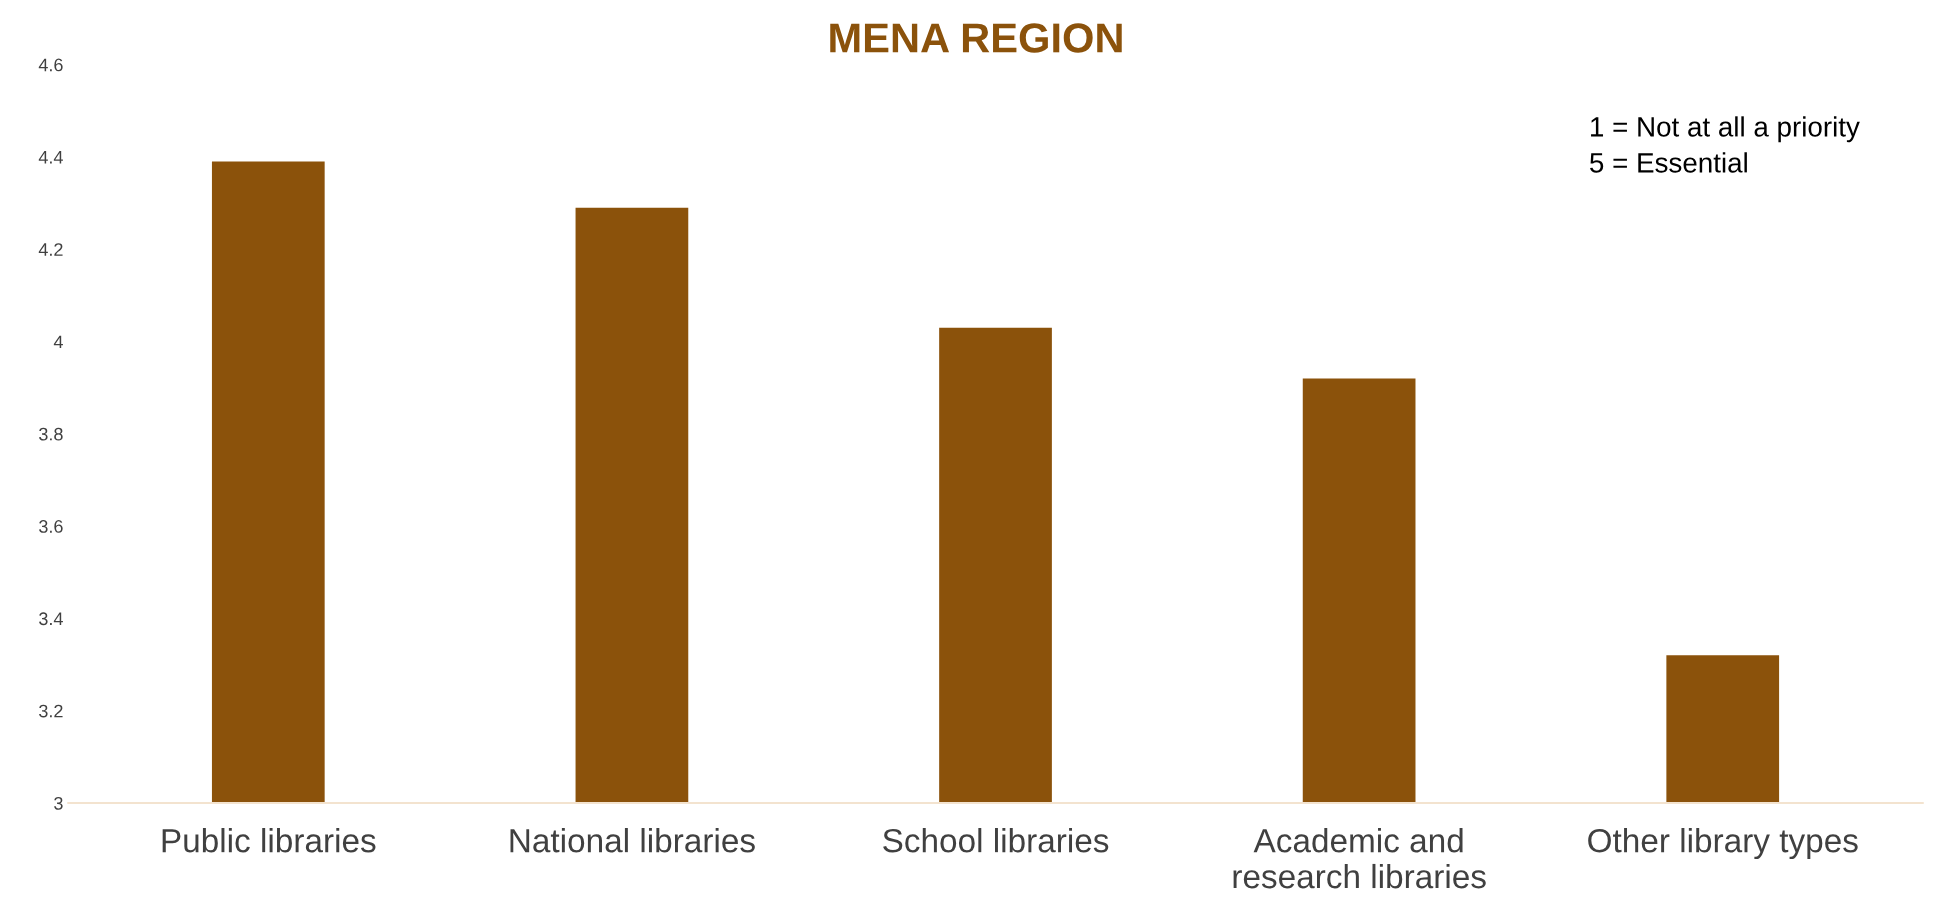 The height and width of the screenshot is (923, 1952). Describe the element at coordinates (1725, 144) in the screenshot. I see `annotation: 1 = Not at all a priority 5 = Essential` at that location.